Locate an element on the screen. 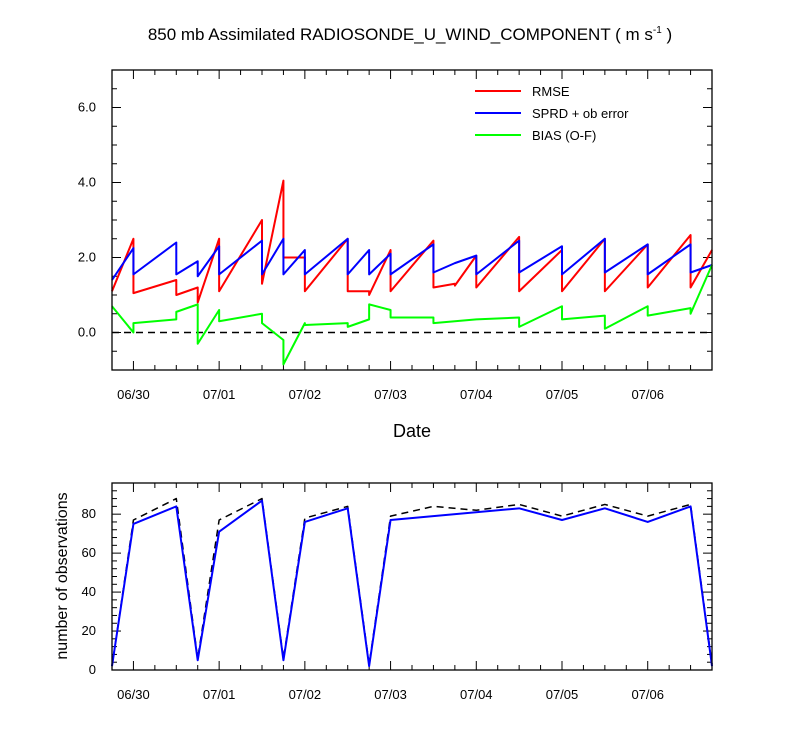  bottom-x-tick-label: 07/04 is located at coordinates (476, 694).